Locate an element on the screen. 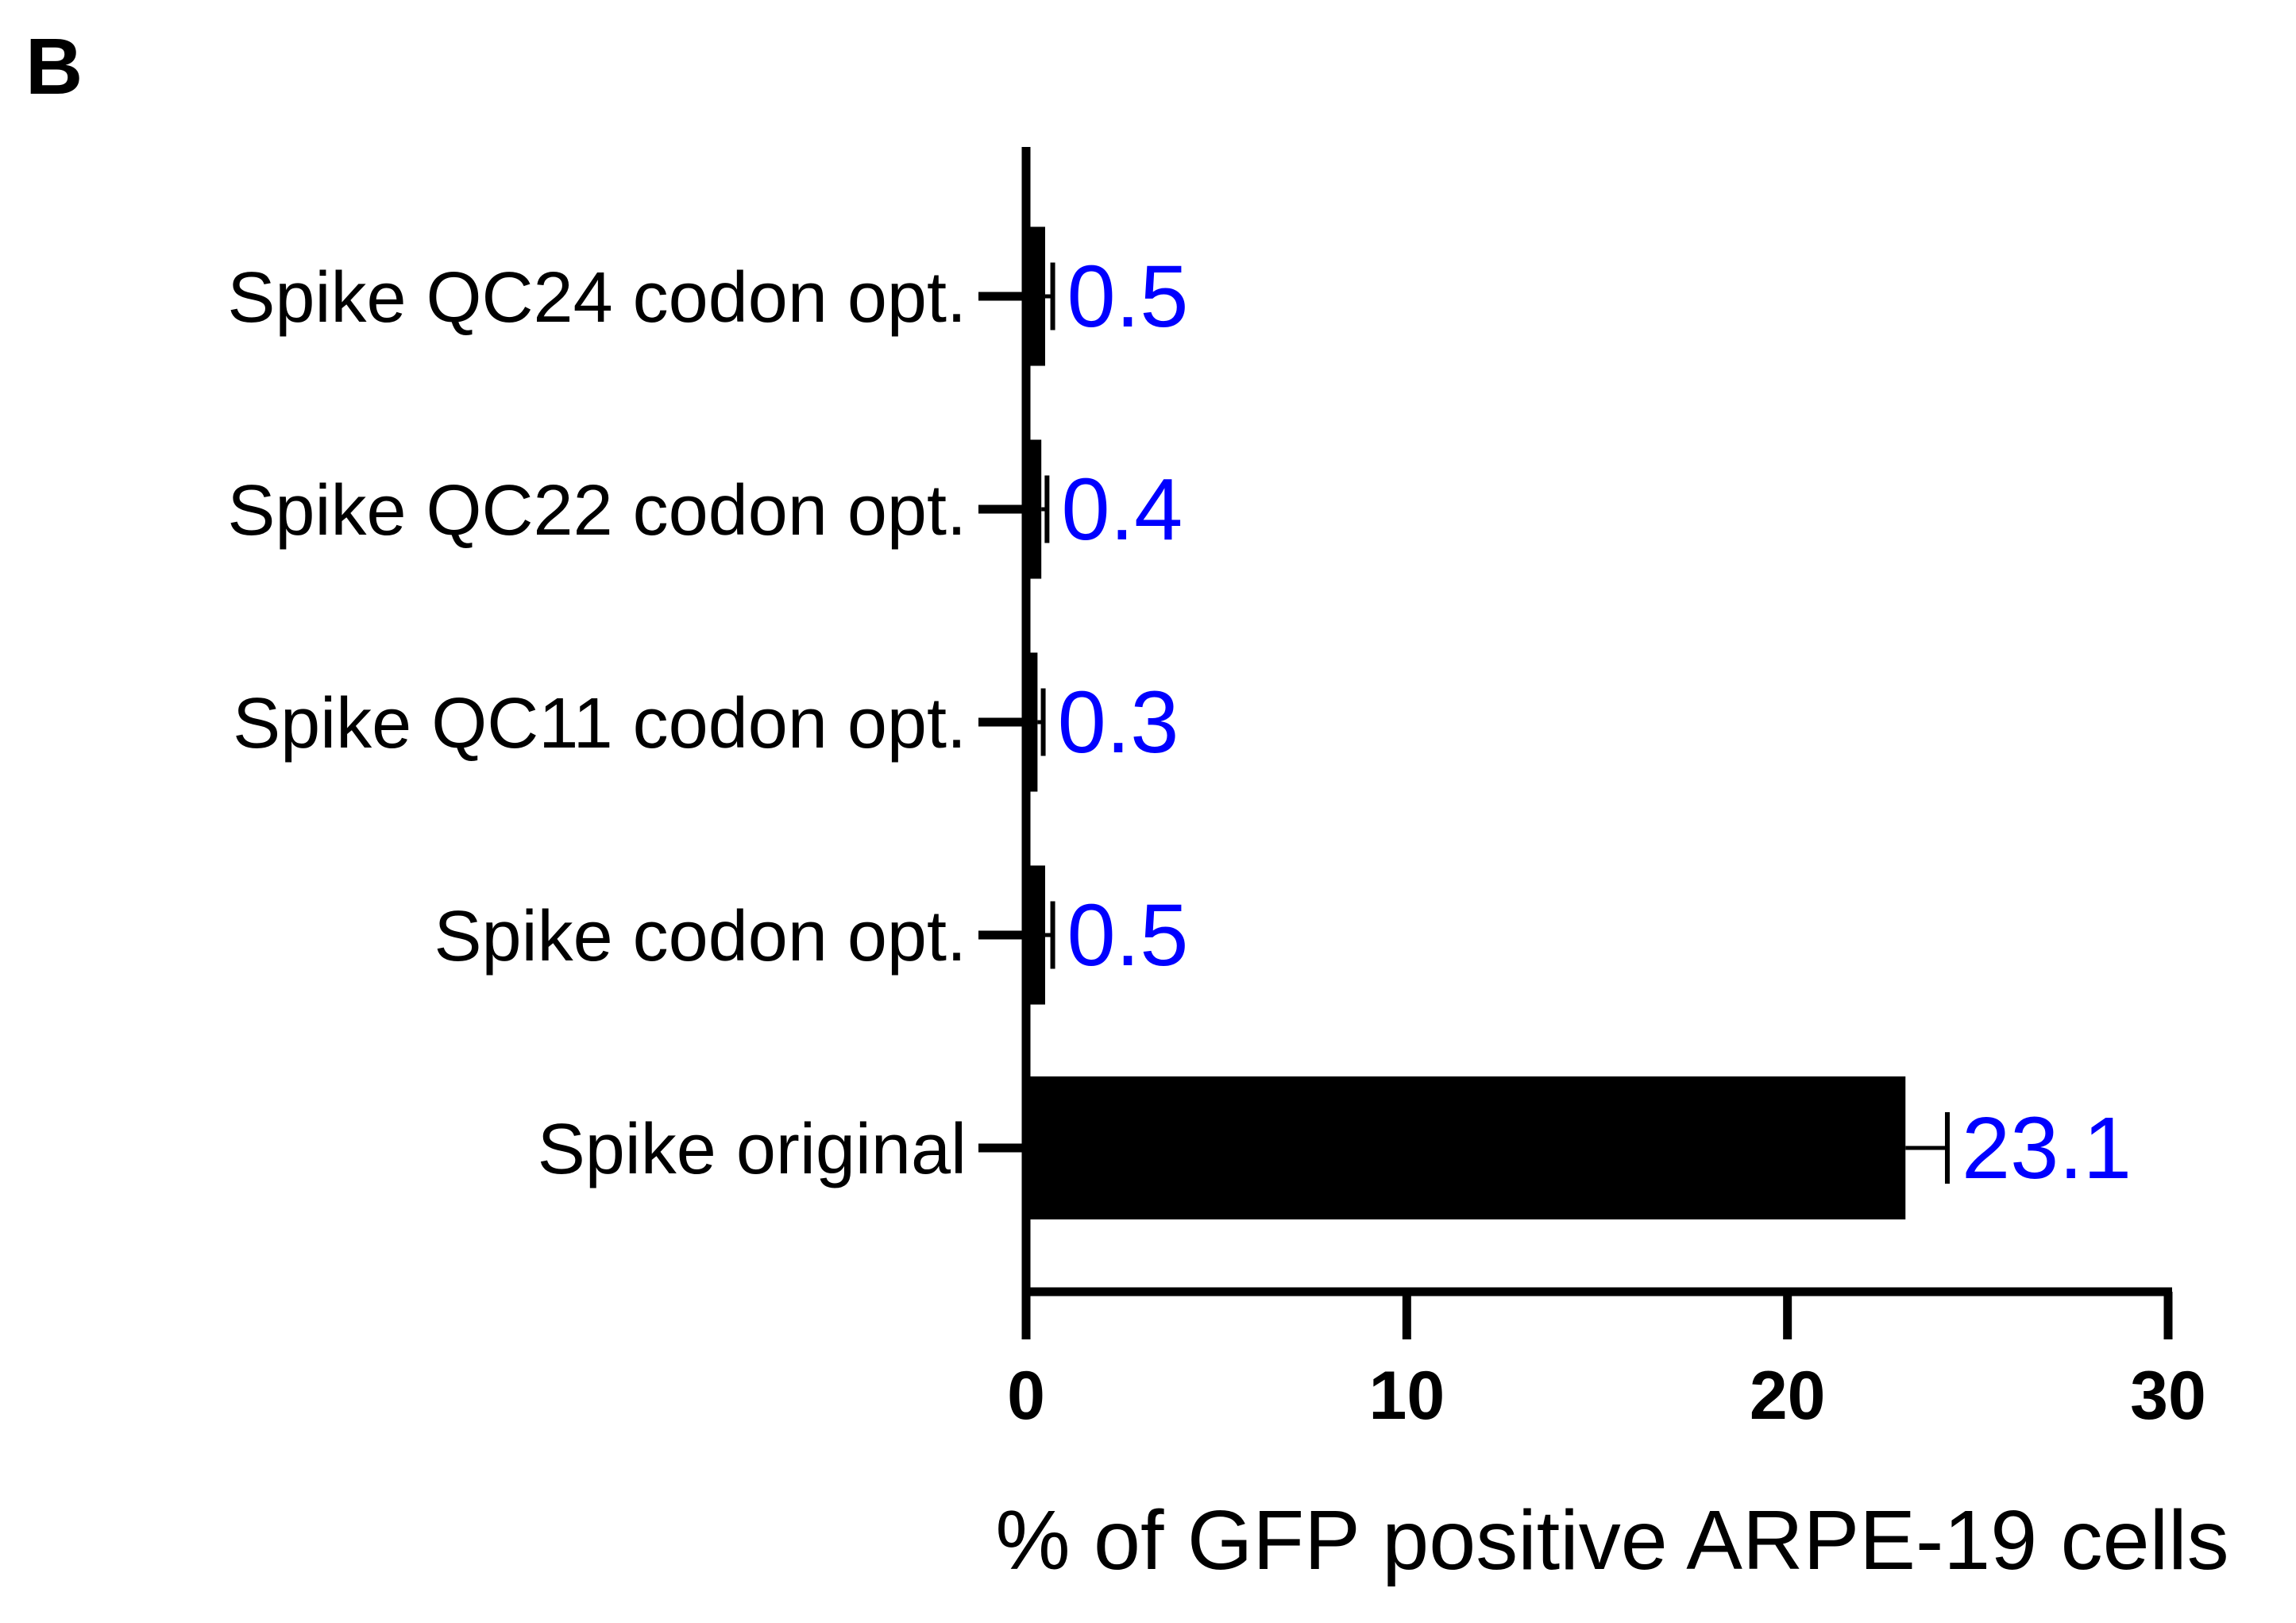  x-axis-title: % of GFP positive ARPE-19 cells is located at coordinates (1611, 1540).